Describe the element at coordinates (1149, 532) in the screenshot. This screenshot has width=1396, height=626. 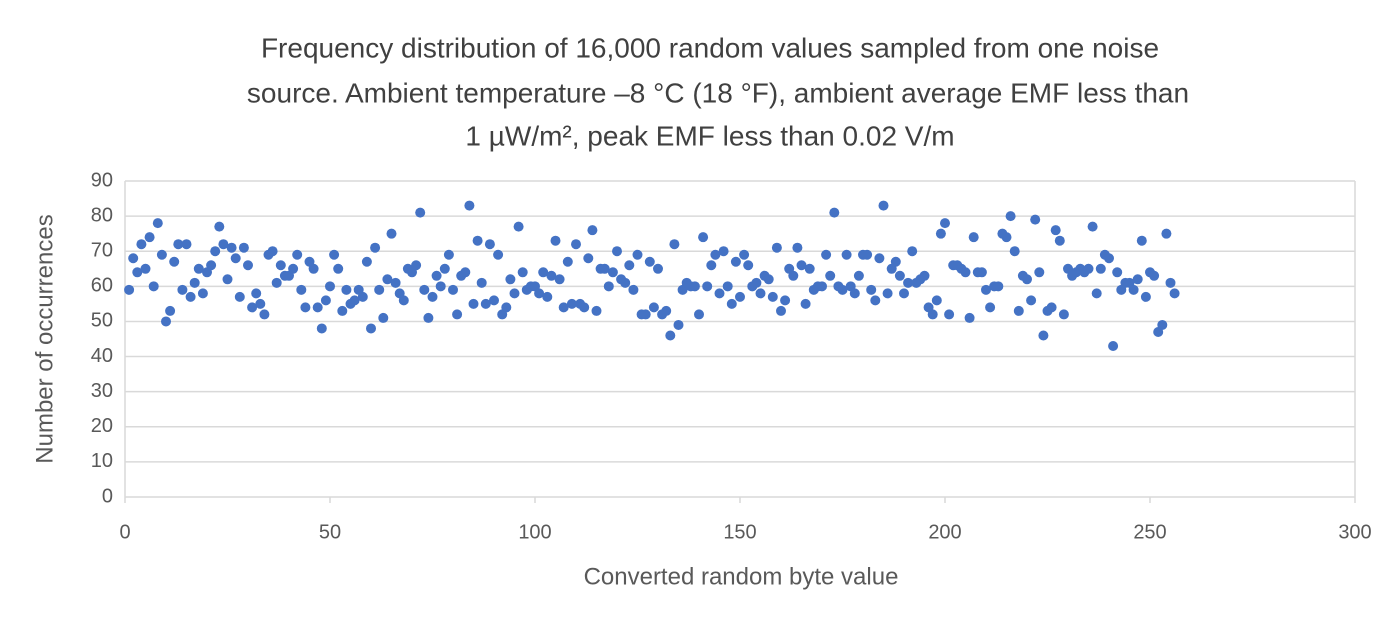
I see `x-tick-label: 250` at that location.